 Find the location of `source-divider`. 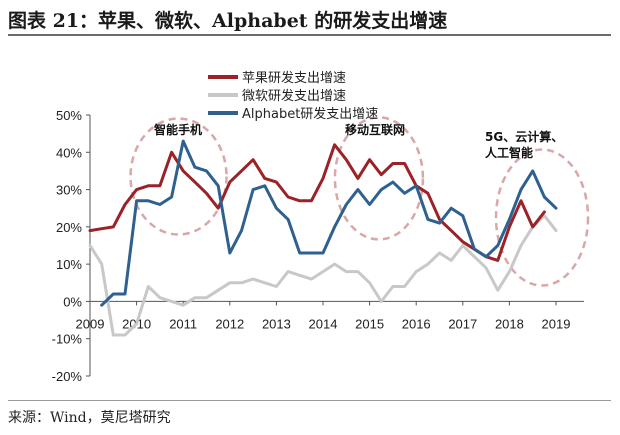

source-divider is located at coordinates (309, 400).